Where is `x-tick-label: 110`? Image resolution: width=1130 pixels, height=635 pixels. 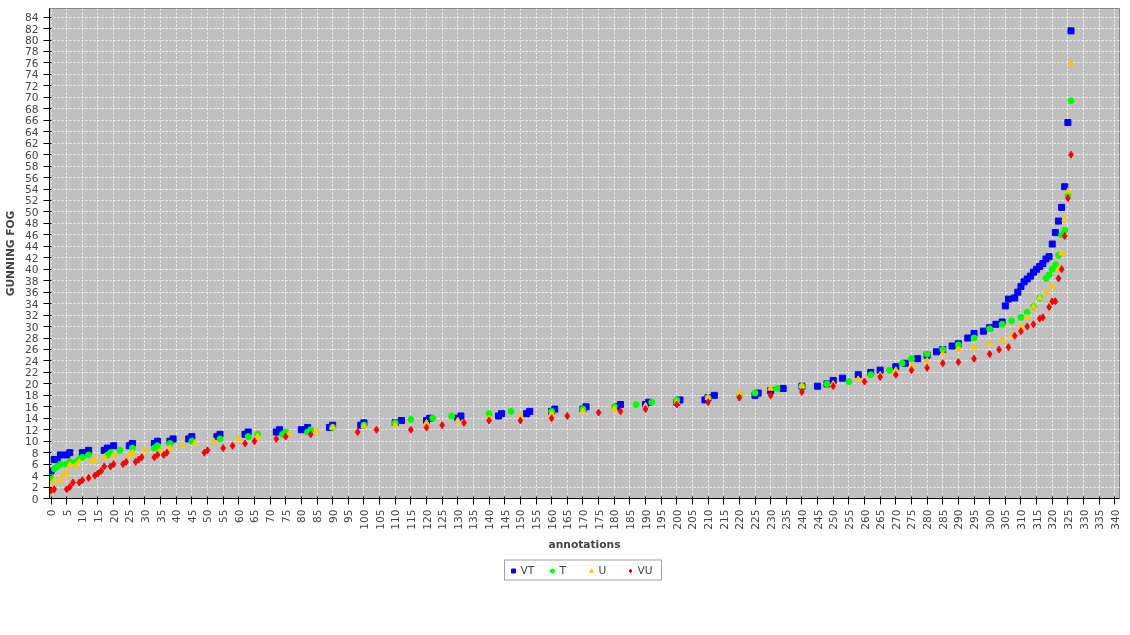
x-tick-label: 110 is located at coordinates (396, 519).